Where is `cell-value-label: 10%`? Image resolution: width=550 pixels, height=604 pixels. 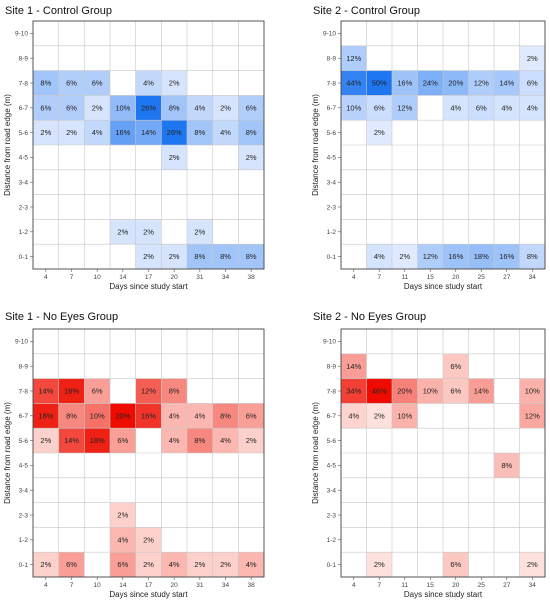 cell-value-label: 10% is located at coordinates (430, 391).